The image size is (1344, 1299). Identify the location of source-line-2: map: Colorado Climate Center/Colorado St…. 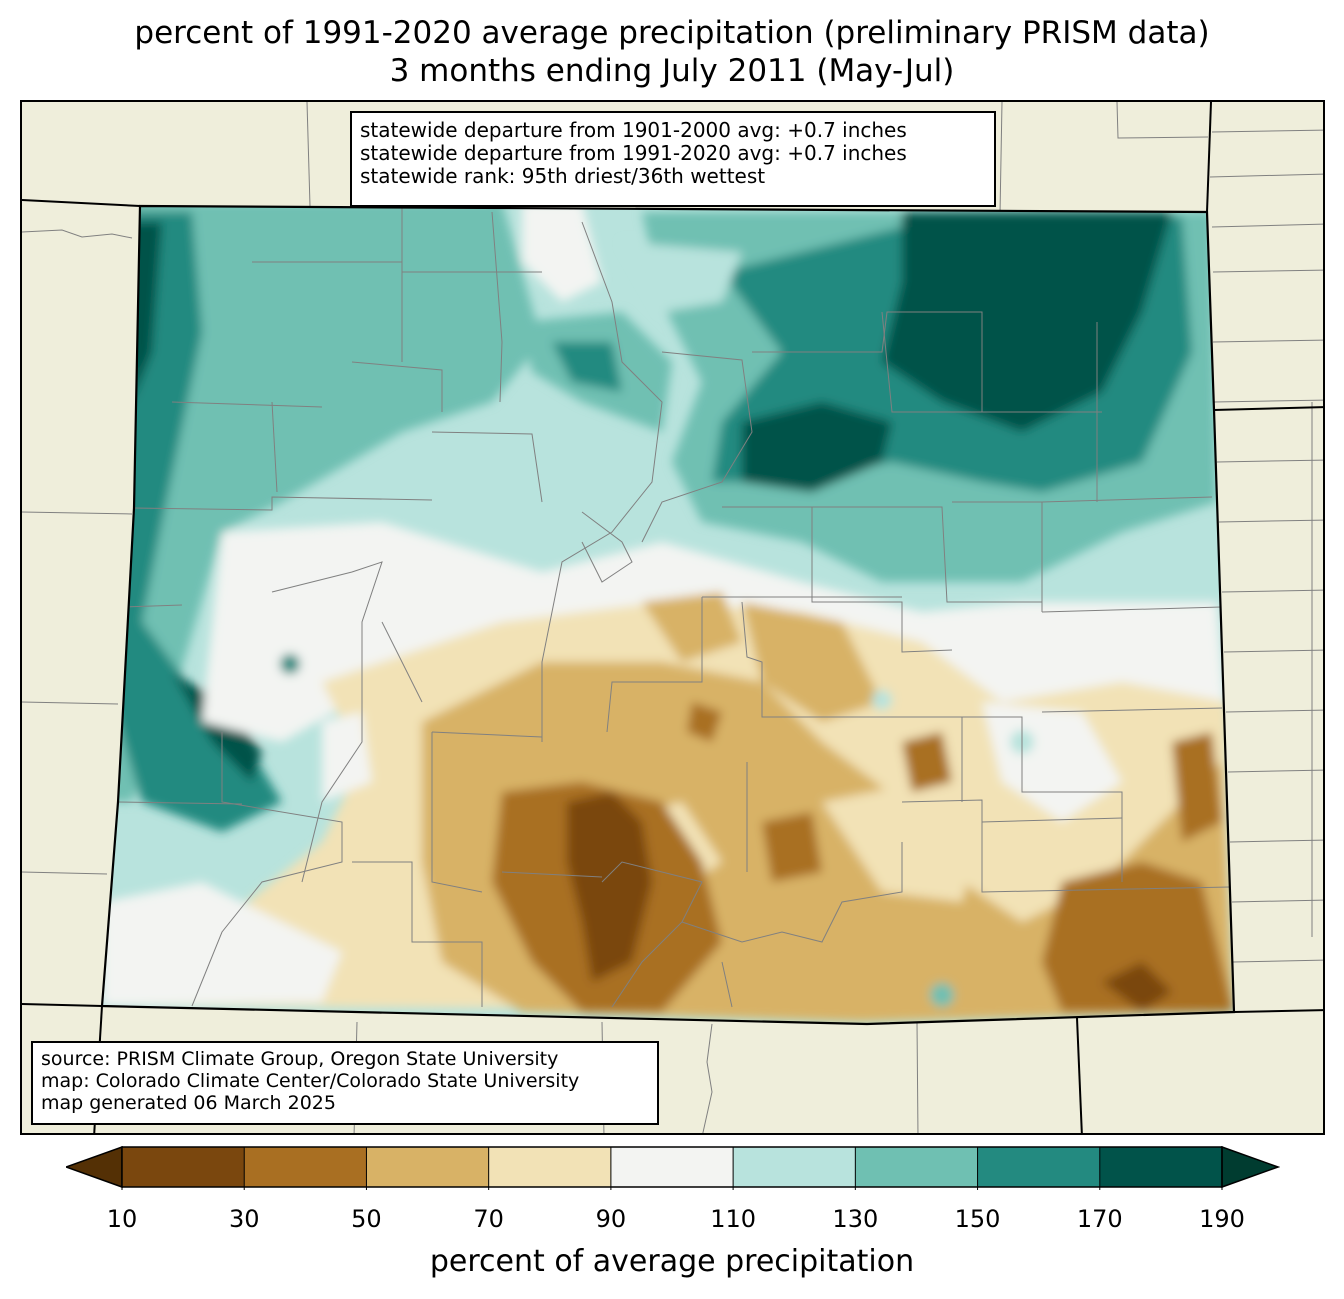
(310, 1081).